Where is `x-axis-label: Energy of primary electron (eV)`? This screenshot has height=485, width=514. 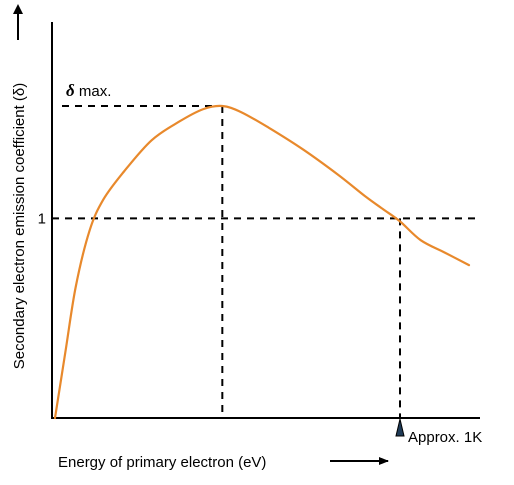 x-axis-label: Energy of primary electron (eV) is located at coordinates (162, 462).